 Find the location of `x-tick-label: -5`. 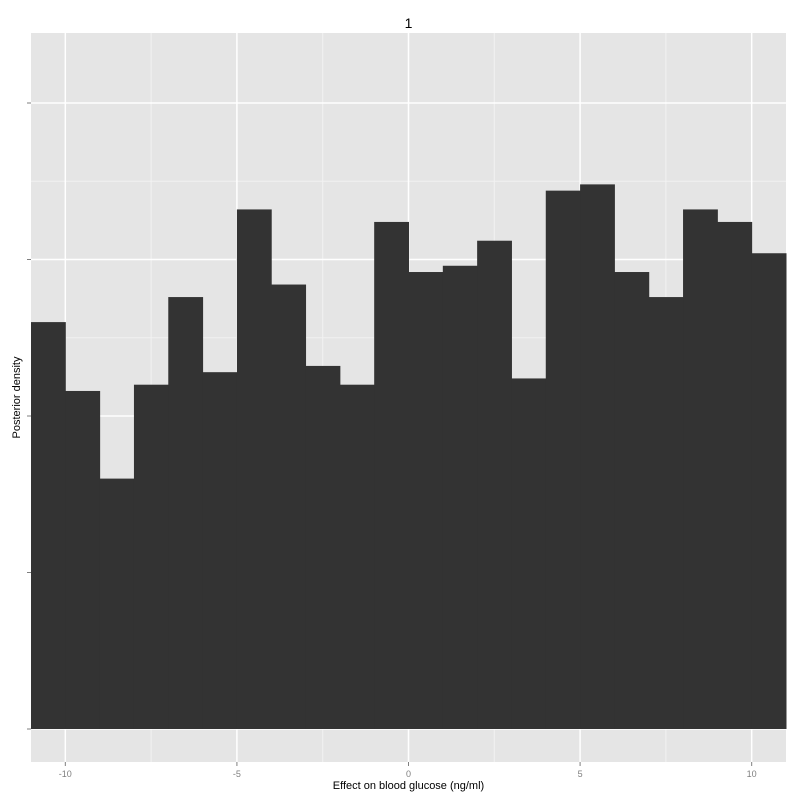

x-tick-label: -5 is located at coordinates (237, 774).